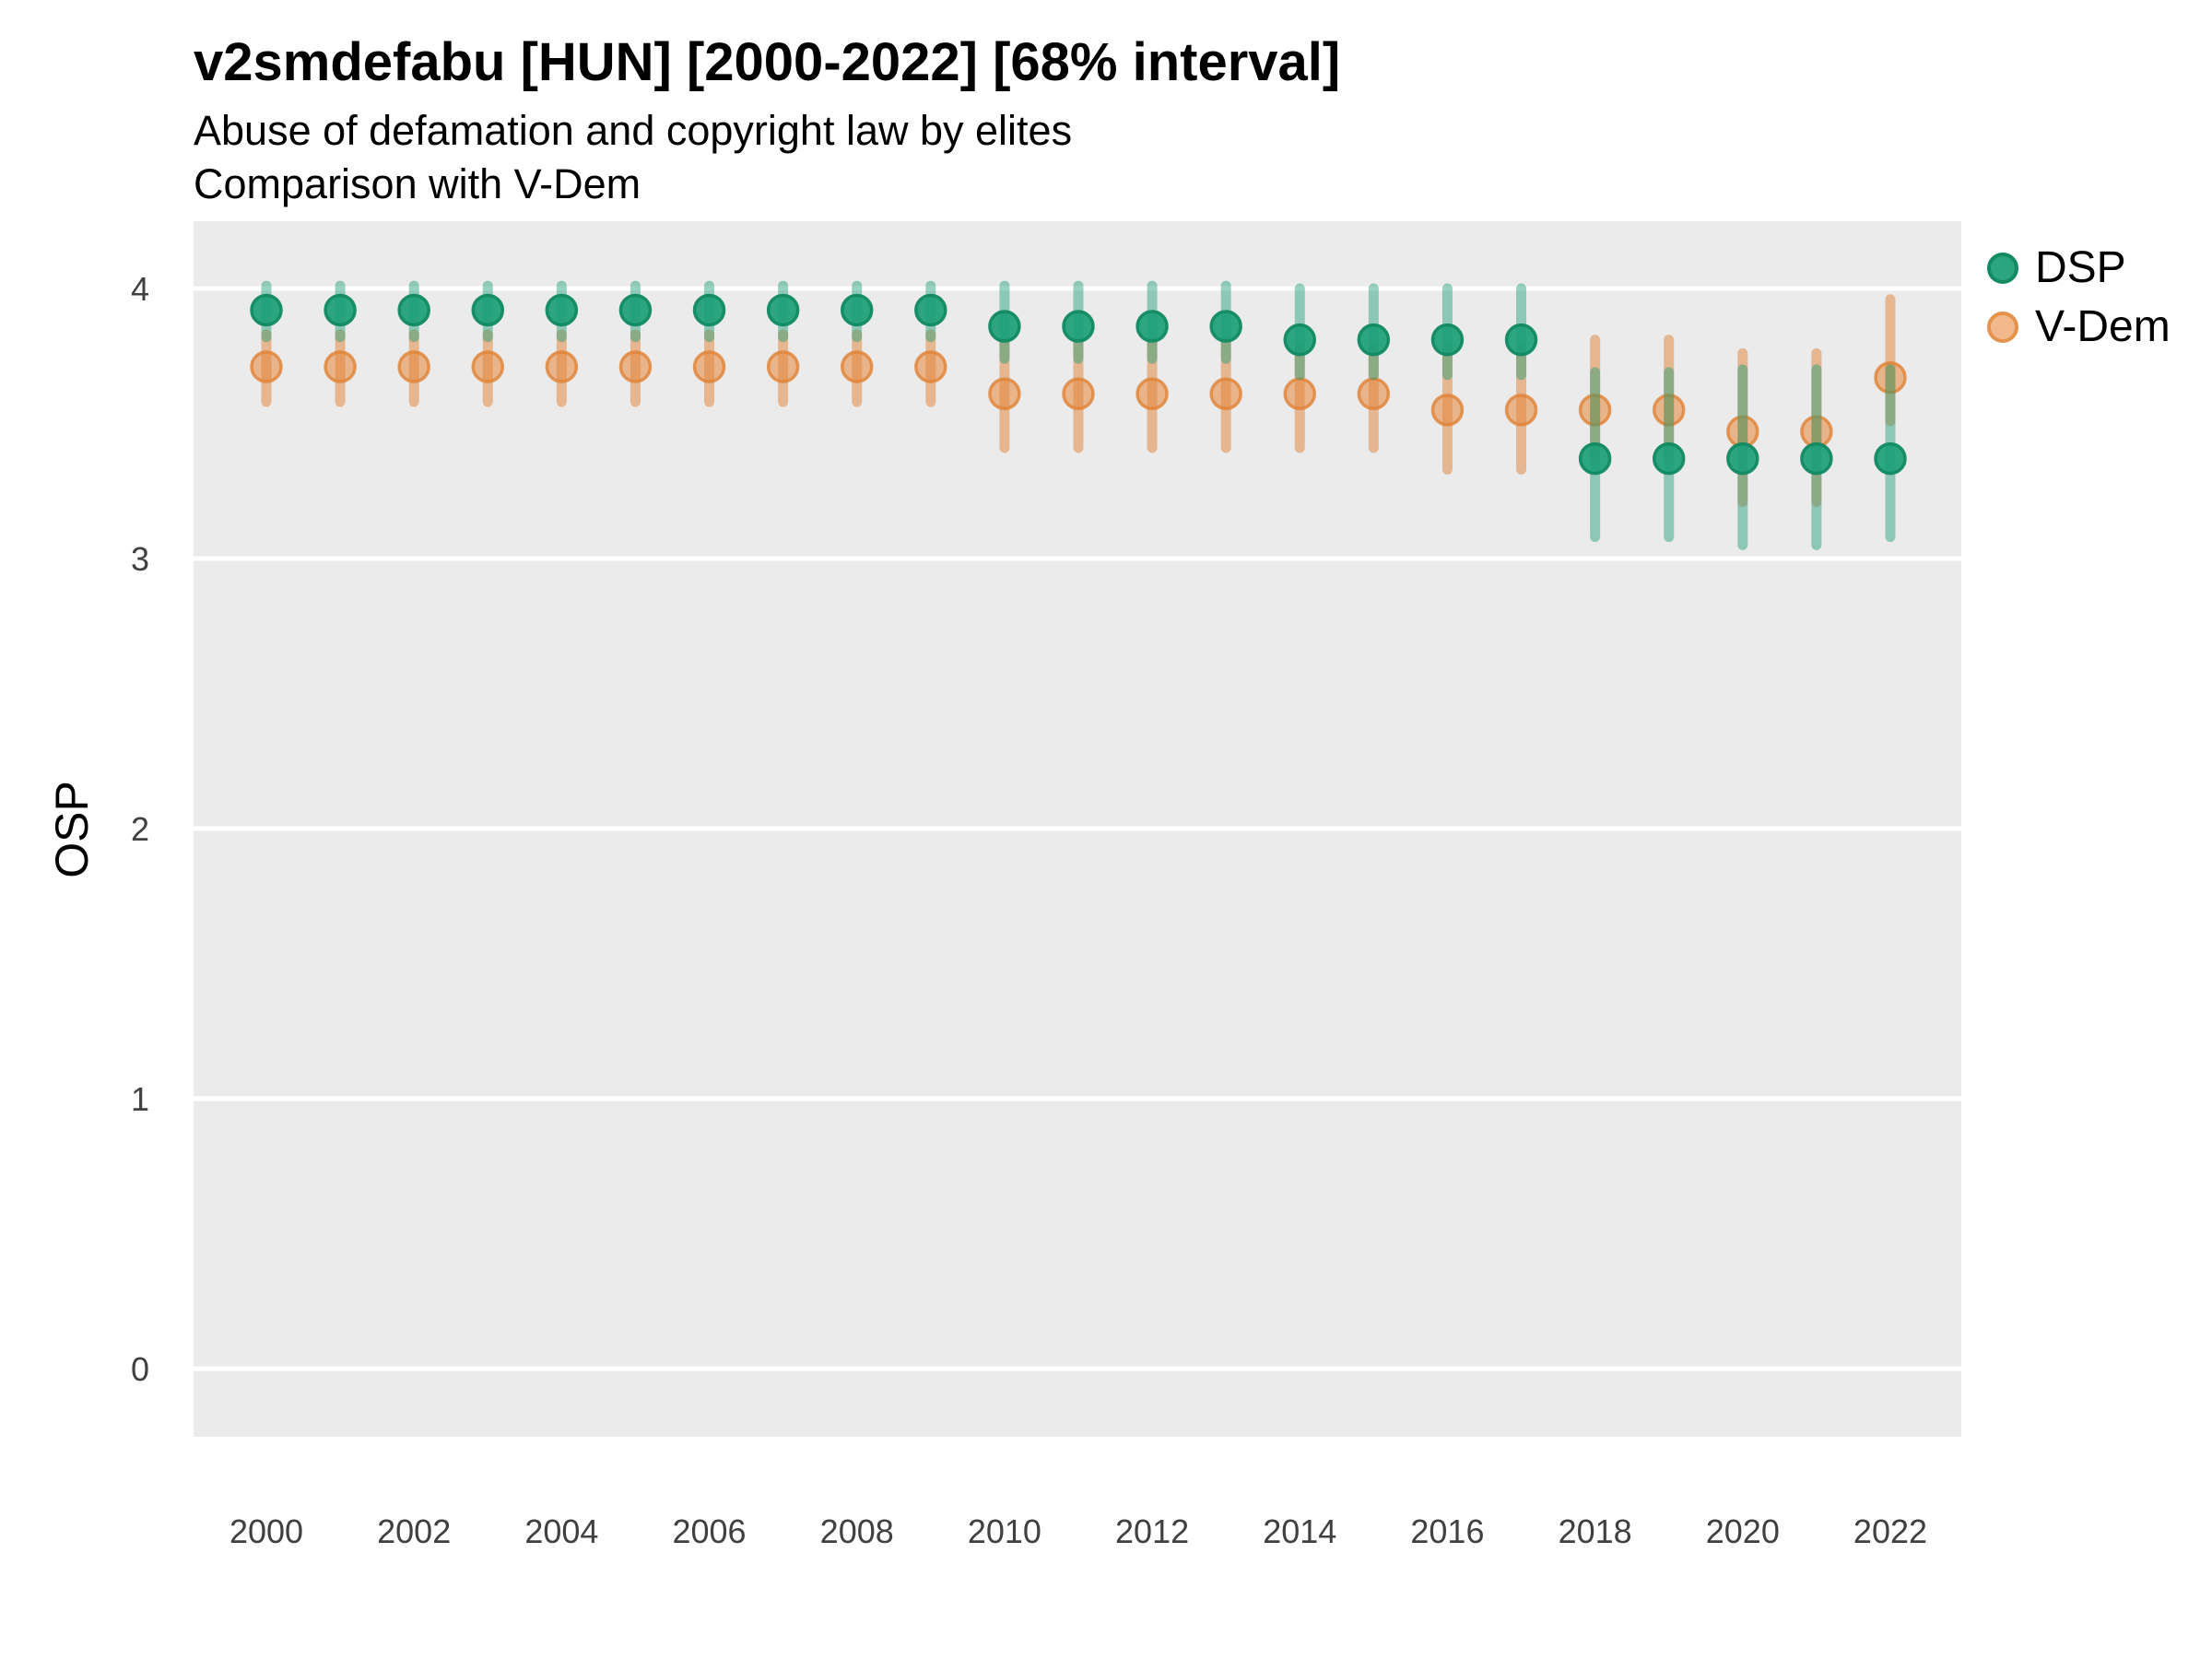 The height and width of the screenshot is (1659, 2212). I want to click on x-tick-label: 2018, so click(1595, 1531).